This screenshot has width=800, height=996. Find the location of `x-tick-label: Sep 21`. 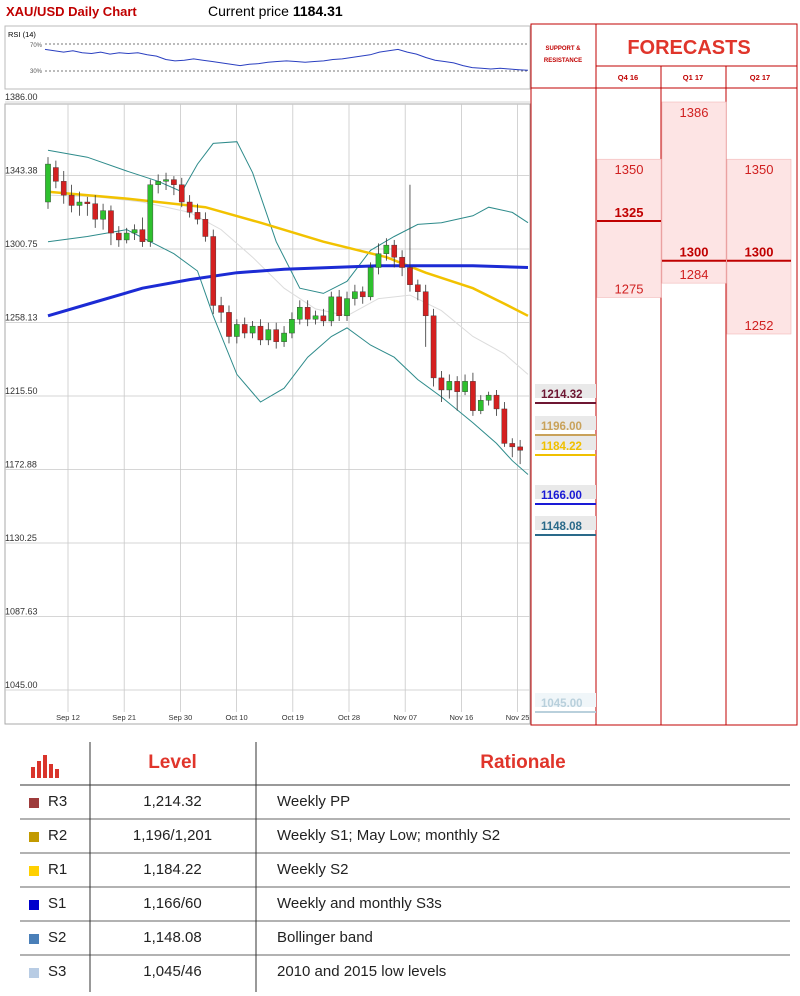

x-tick-label: Sep 21 is located at coordinates (124, 717).